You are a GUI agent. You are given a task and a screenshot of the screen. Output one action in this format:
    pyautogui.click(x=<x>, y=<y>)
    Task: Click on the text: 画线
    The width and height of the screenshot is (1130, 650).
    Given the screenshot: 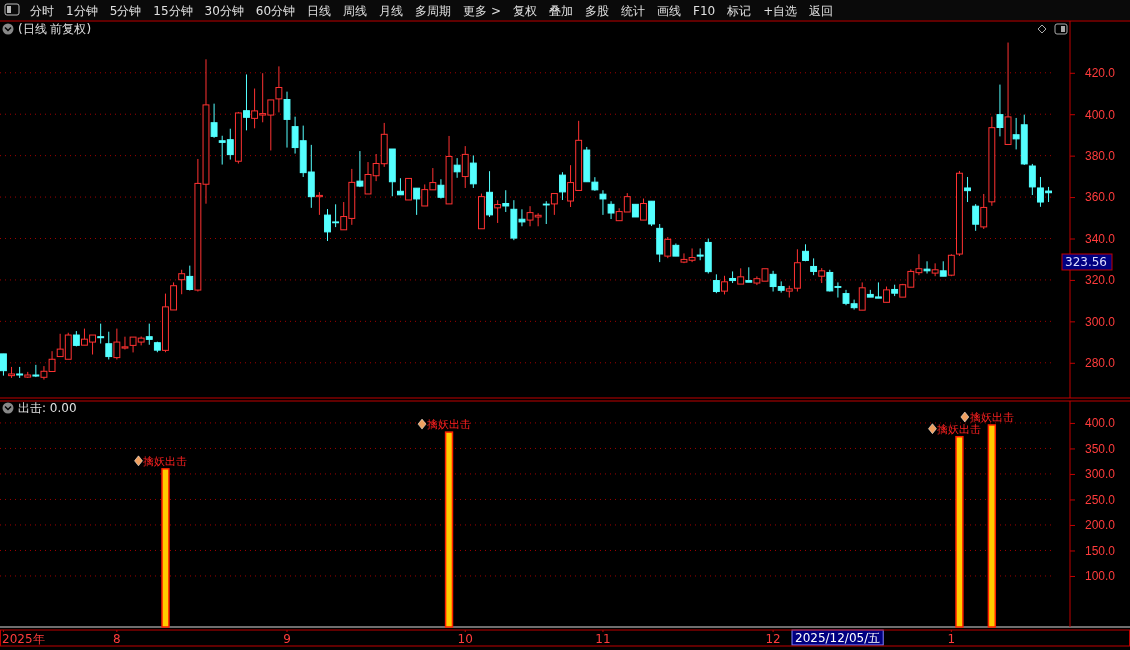 What is the action you would take?
    pyautogui.click(x=669, y=11)
    